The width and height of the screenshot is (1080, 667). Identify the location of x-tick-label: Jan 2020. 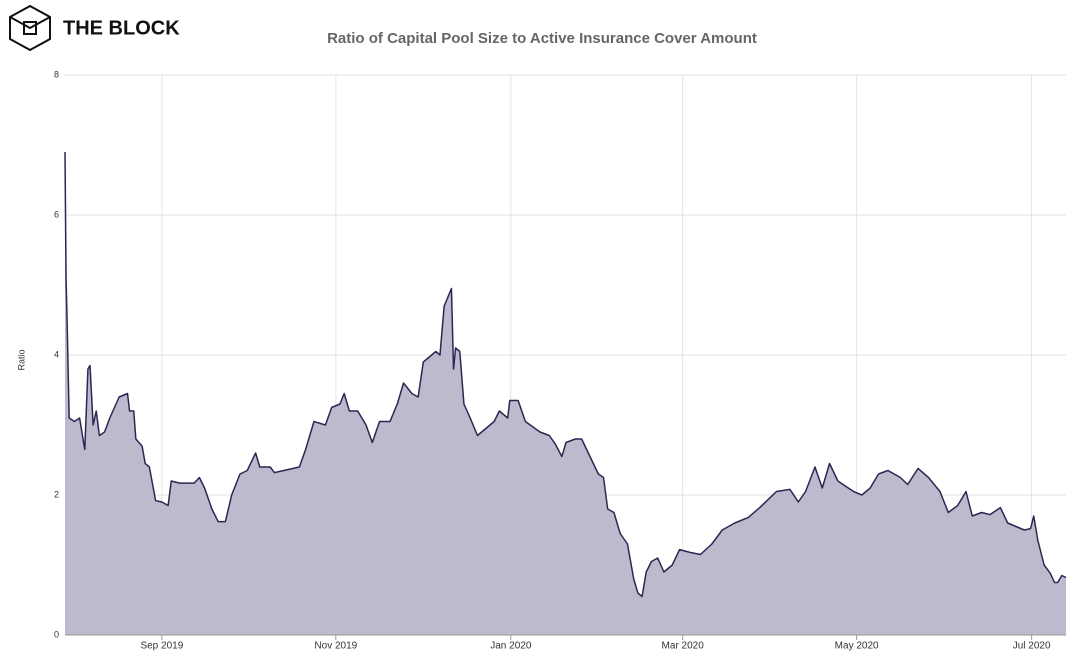
(511, 646).